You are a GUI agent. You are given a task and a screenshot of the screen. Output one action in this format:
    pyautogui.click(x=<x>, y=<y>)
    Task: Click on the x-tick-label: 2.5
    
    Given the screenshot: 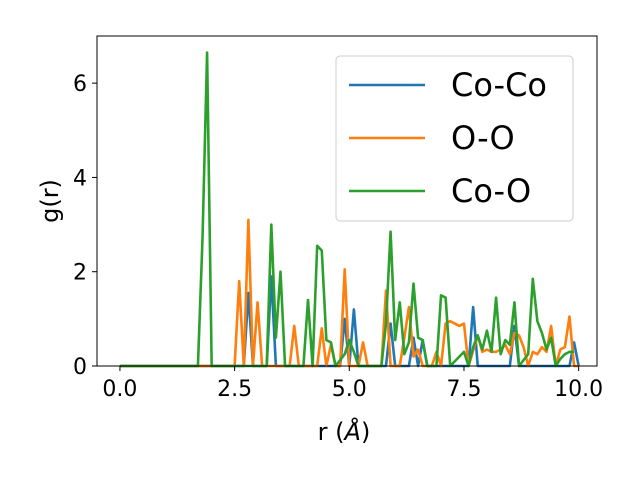 What is the action you would take?
    pyautogui.click(x=234, y=389)
    